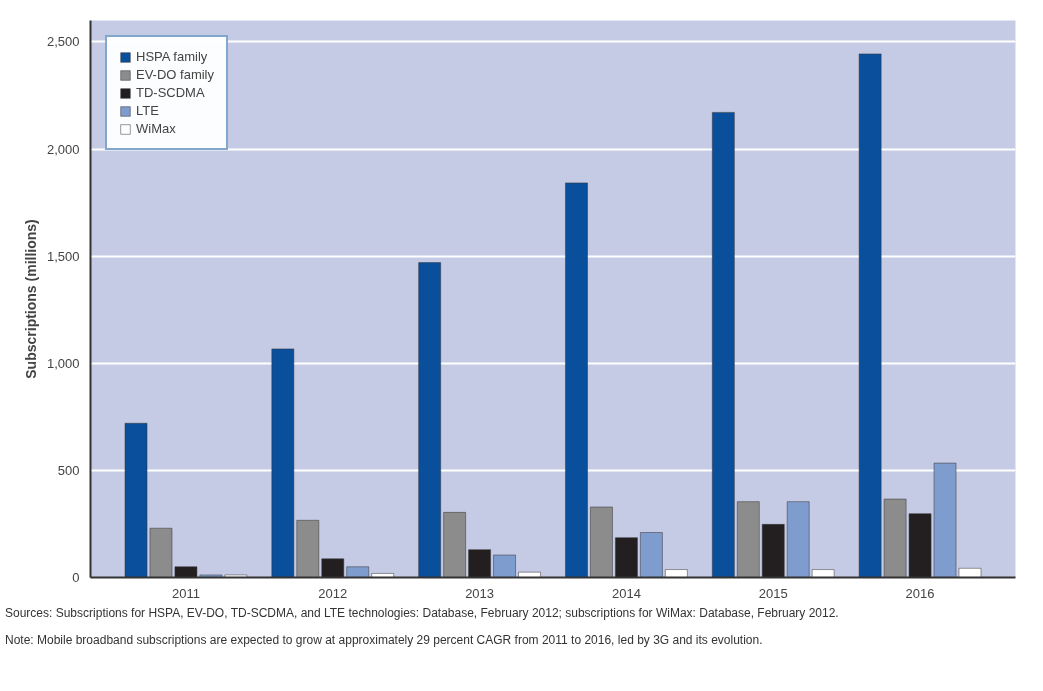 This screenshot has height=691, width=1043. What do you see at coordinates (920, 593) in the screenshot?
I see `x-tick-label: 2016` at bounding box center [920, 593].